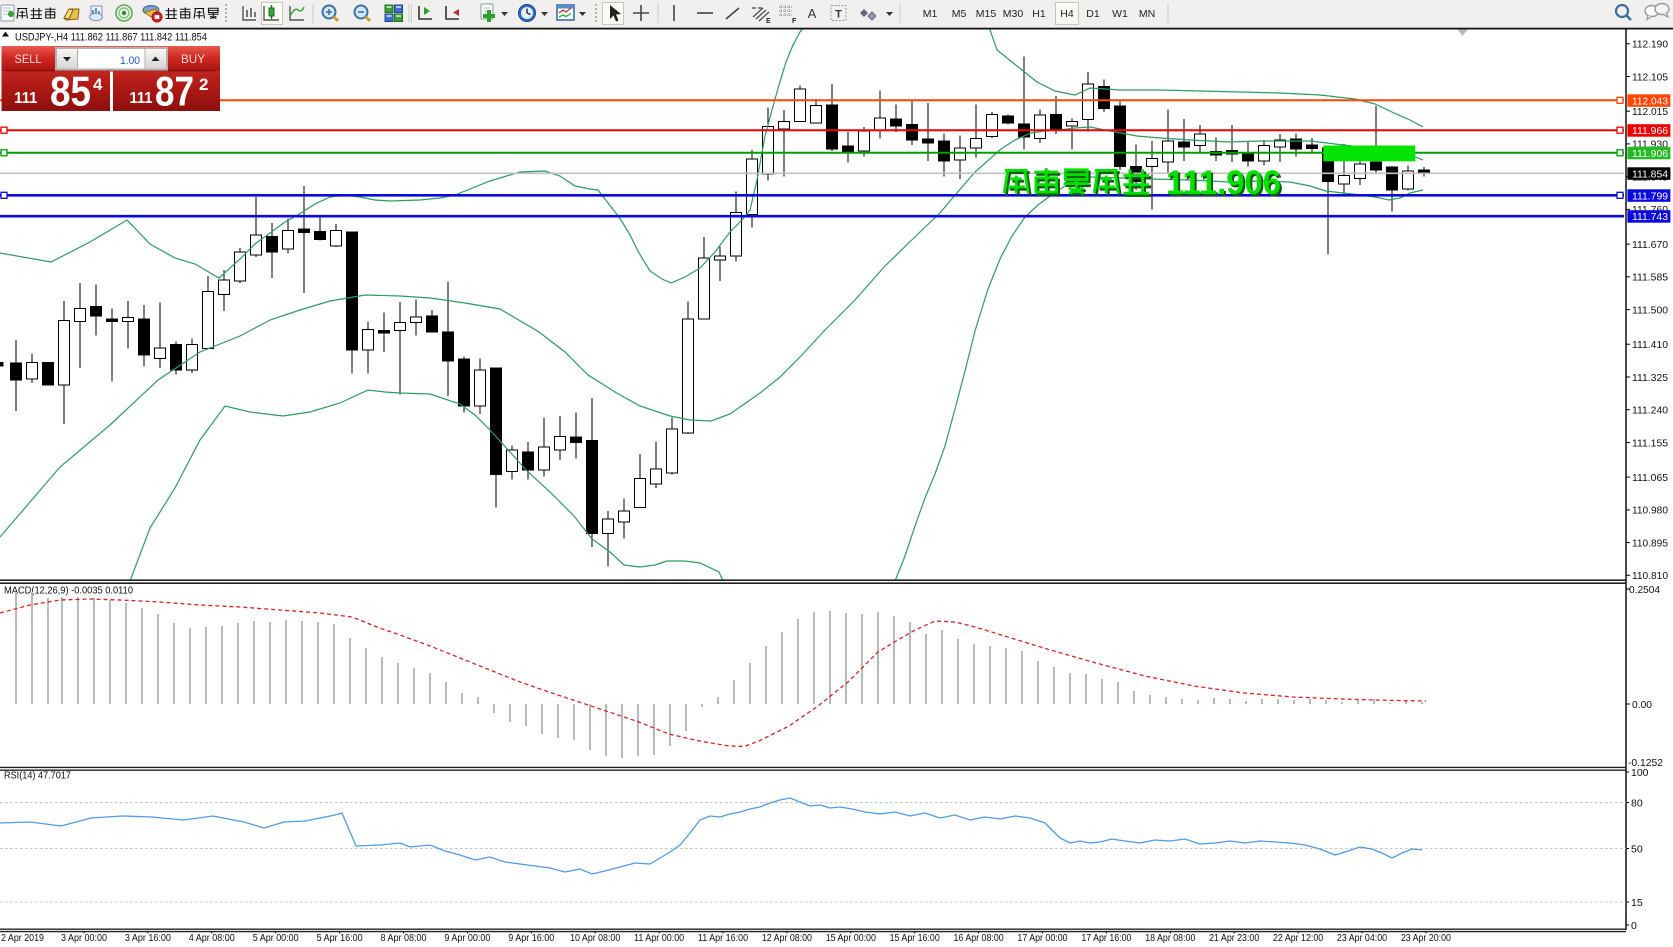 The width and height of the screenshot is (1673, 947). What do you see at coordinates (1650, 174) in the screenshot?
I see `svg-text: 111.854` at bounding box center [1650, 174].